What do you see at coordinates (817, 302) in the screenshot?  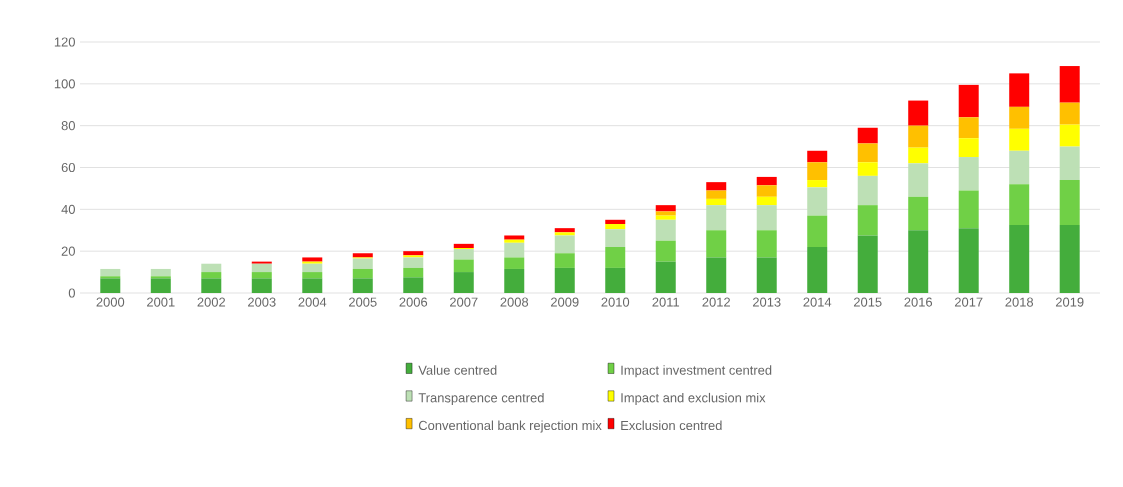 I see `x-tick-label: 2014` at bounding box center [817, 302].